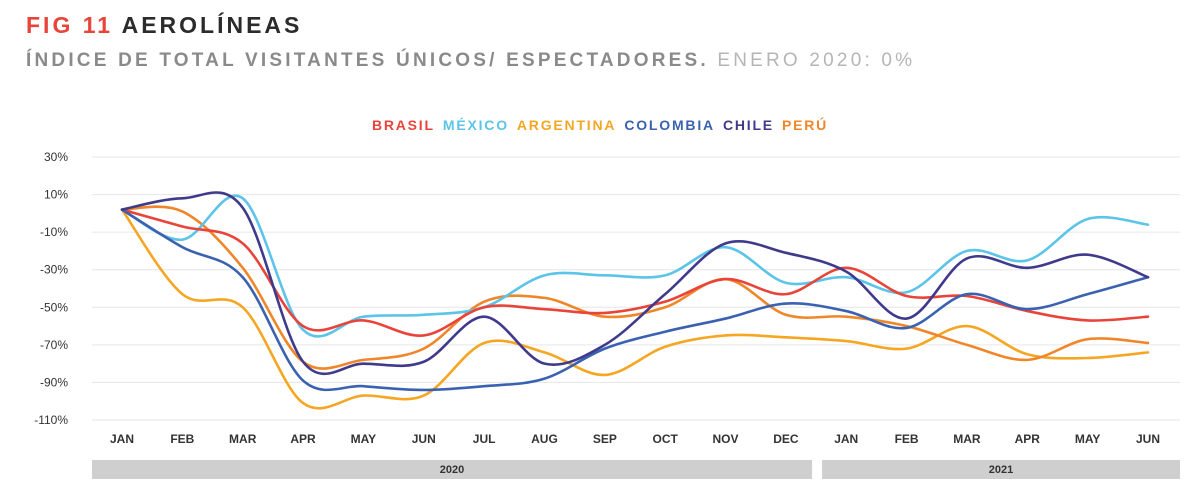 The width and height of the screenshot is (1200, 493). What do you see at coordinates (786, 439) in the screenshot?
I see `x-tick-label: DEC` at bounding box center [786, 439].